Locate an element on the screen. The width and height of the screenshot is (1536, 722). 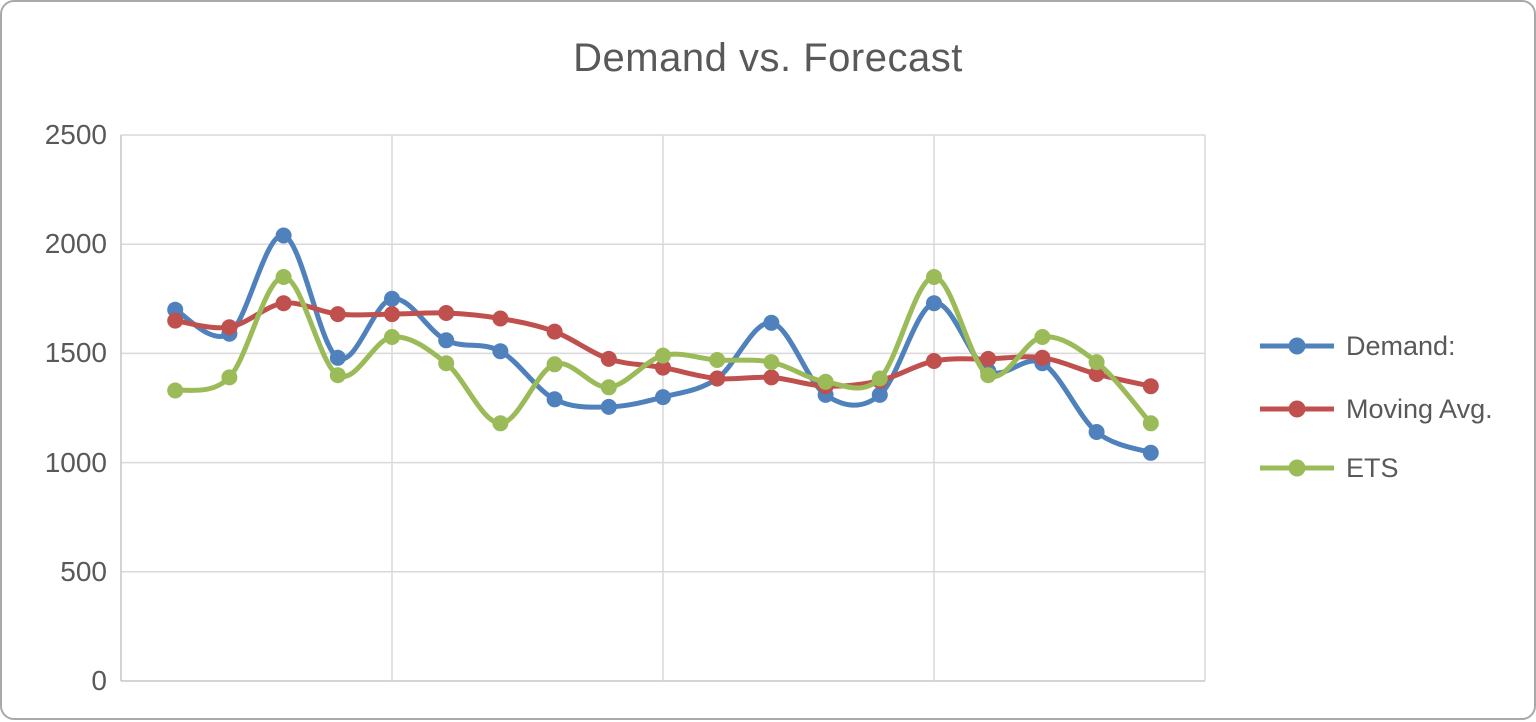
legend-item-demand: Demand: is located at coordinates (1357, 346).